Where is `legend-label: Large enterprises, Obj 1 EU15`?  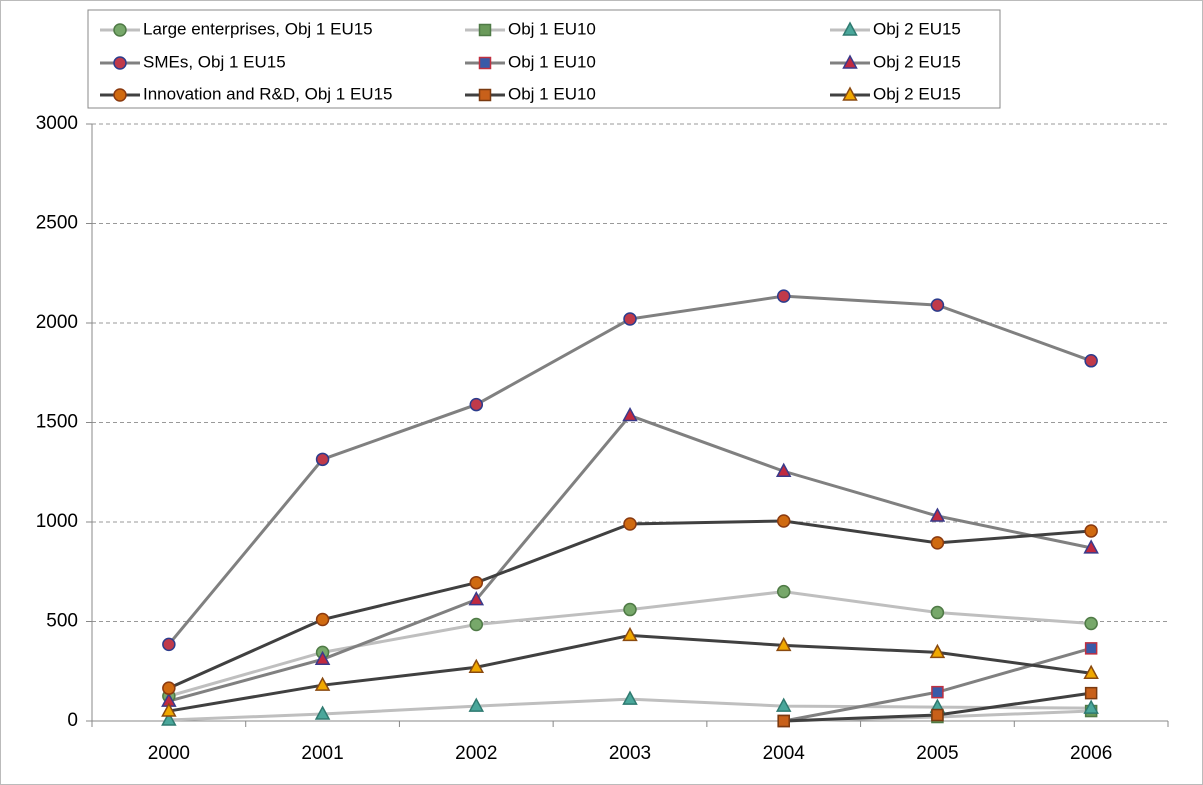
legend-label: Large enterprises, Obj 1 EU15 is located at coordinates (258, 28).